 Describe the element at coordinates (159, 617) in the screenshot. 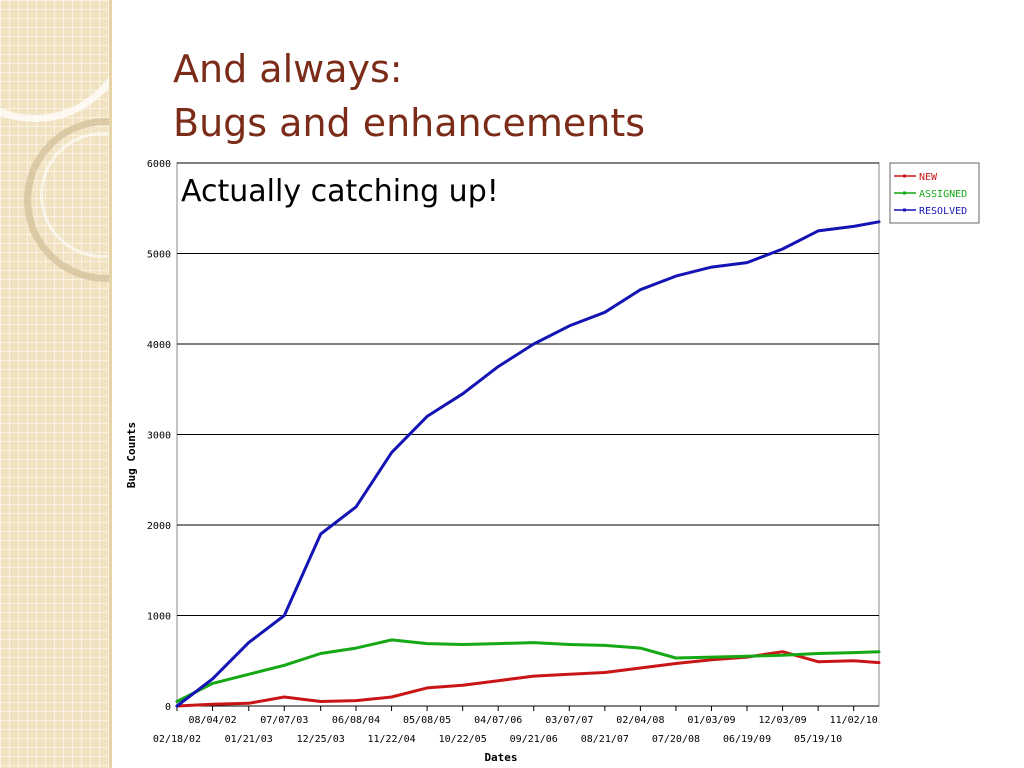

I see `y-tick-label: 1000` at that location.